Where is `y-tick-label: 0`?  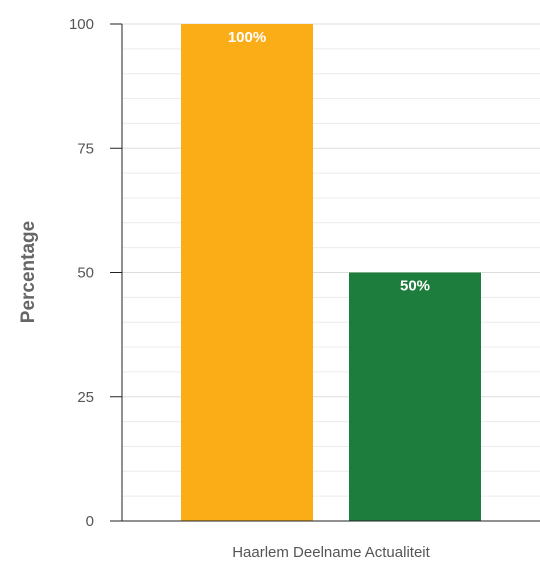
y-tick-label: 0 is located at coordinates (90, 521).